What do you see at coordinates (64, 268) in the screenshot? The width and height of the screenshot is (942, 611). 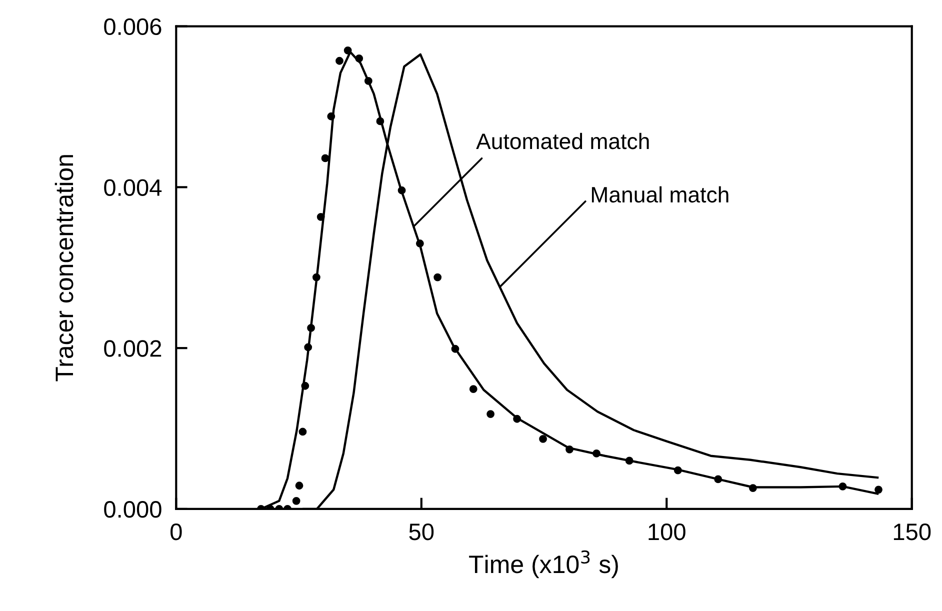 I see `y-axis-title: Tracer concentration` at bounding box center [64, 268].